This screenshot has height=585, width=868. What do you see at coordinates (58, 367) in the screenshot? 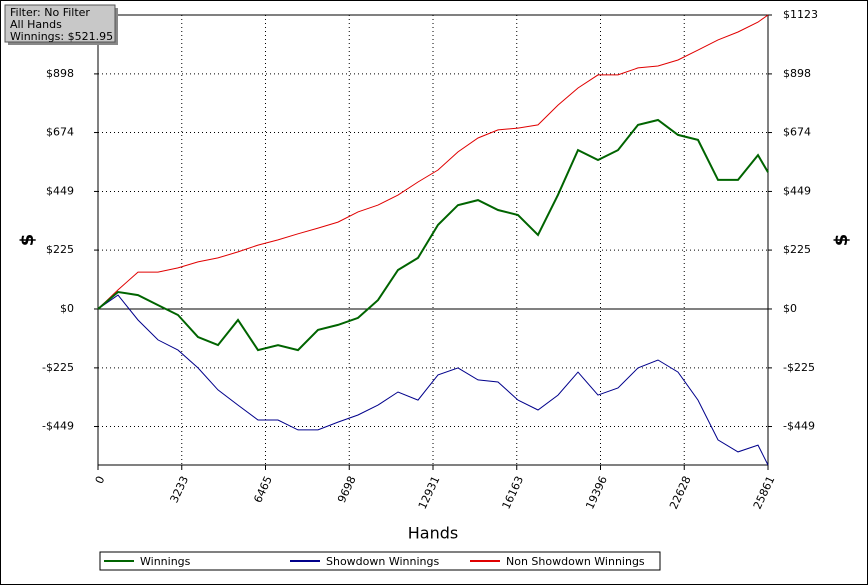
I see `y-tick-label: -$225` at bounding box center [58, 367].